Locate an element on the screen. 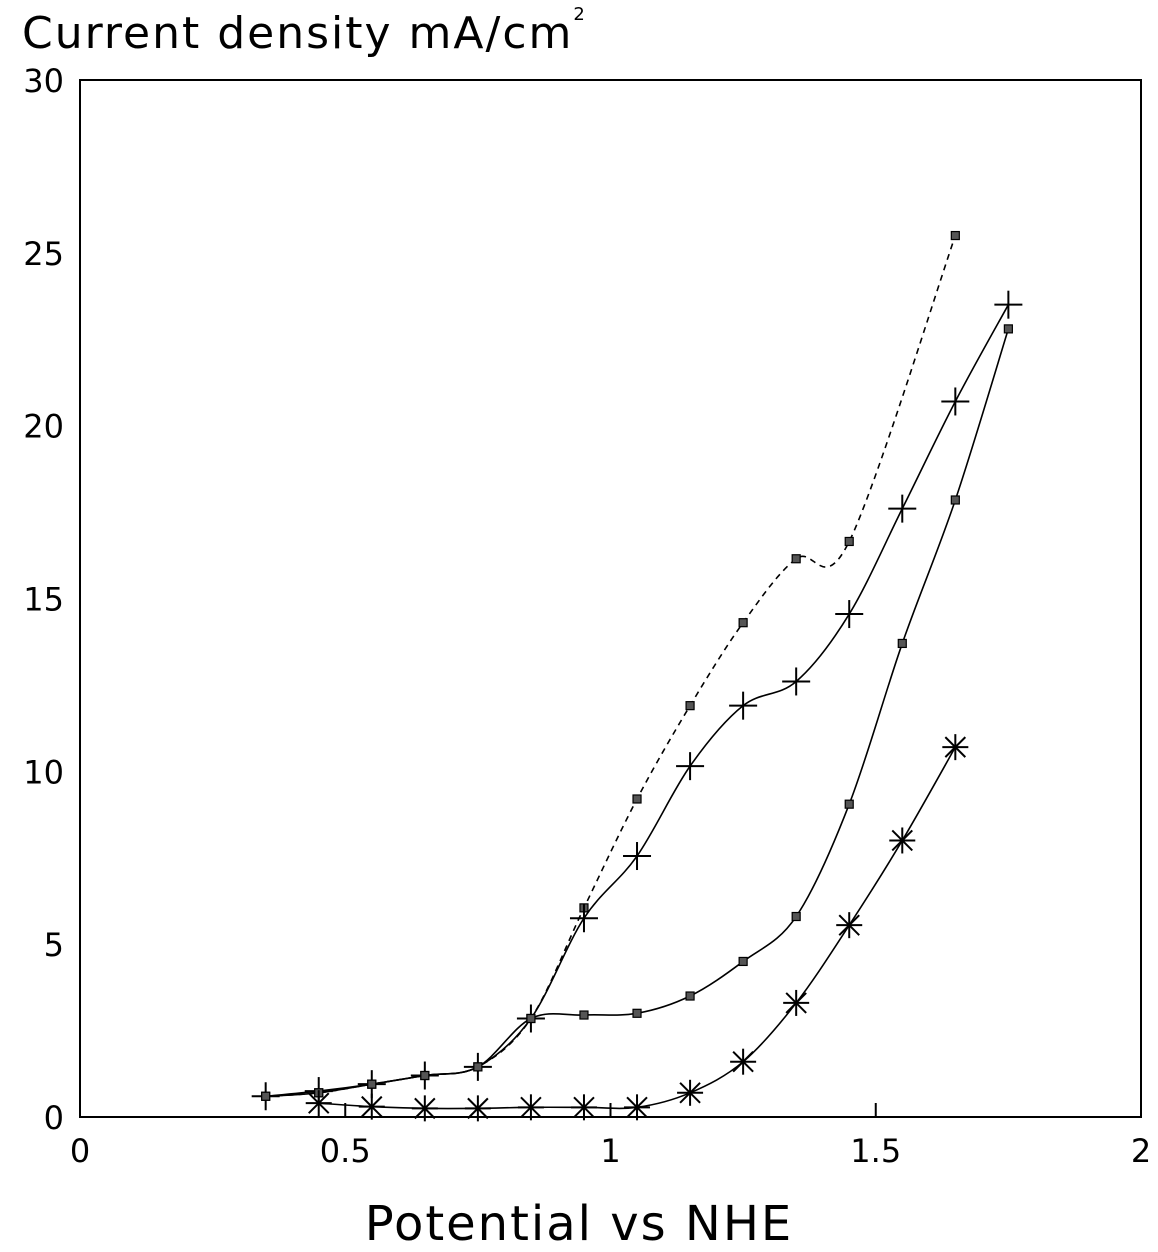 The height and width of the screenshot is (1252, 1158). y-axis-title-superscript: 2 is located at coordinates (580, 14).